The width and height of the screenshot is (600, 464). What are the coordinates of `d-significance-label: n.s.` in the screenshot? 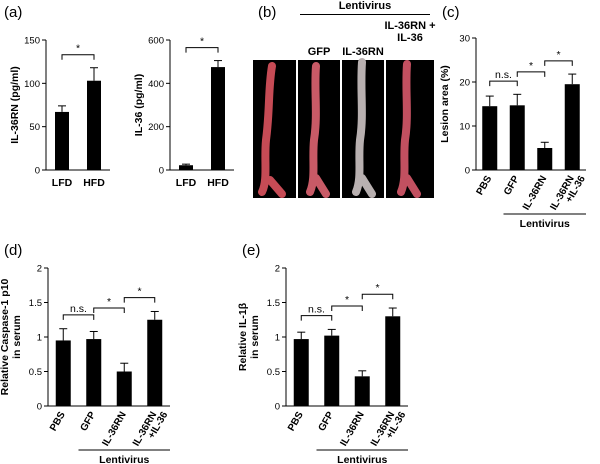 It's located at (78, 309).